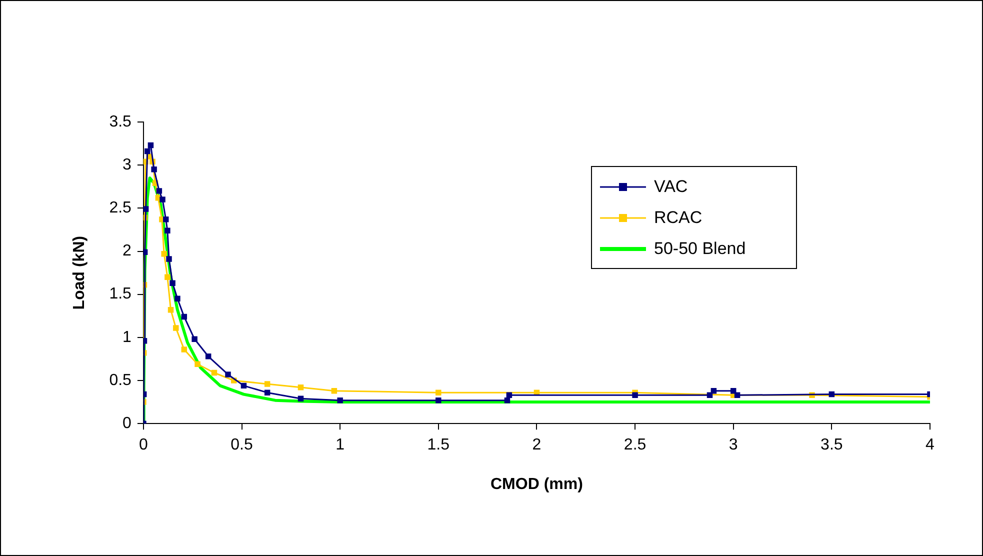 The height and width of the screenshot is (556, 983). What do you see at coordinates (120, 208) in the screenshot?
I see `y-tick-label: 2.5` at bounding box center [120, 208].